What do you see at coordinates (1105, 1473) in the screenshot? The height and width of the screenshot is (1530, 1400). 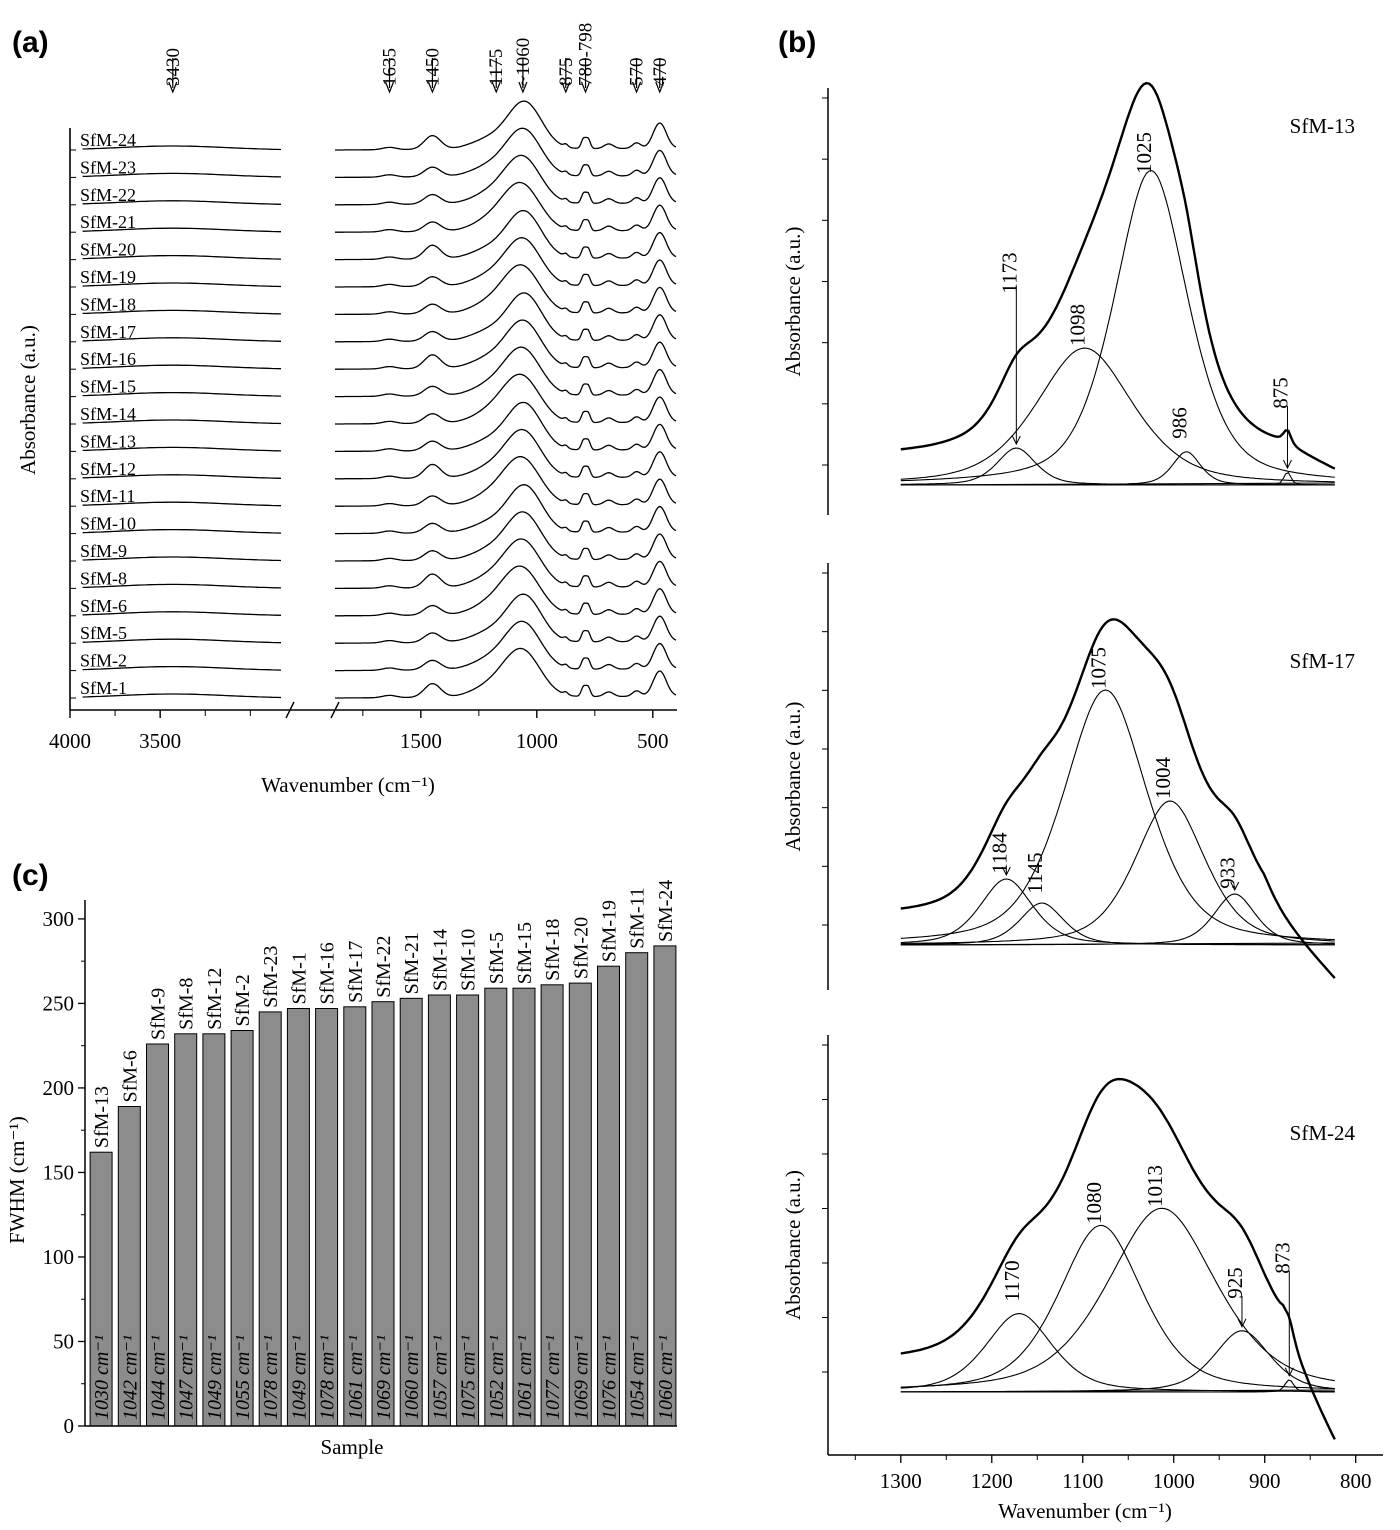 I see `panel-b-x-axis: 1300 1200 1100 1000 900 800` at bounding box center [1105, 1473].